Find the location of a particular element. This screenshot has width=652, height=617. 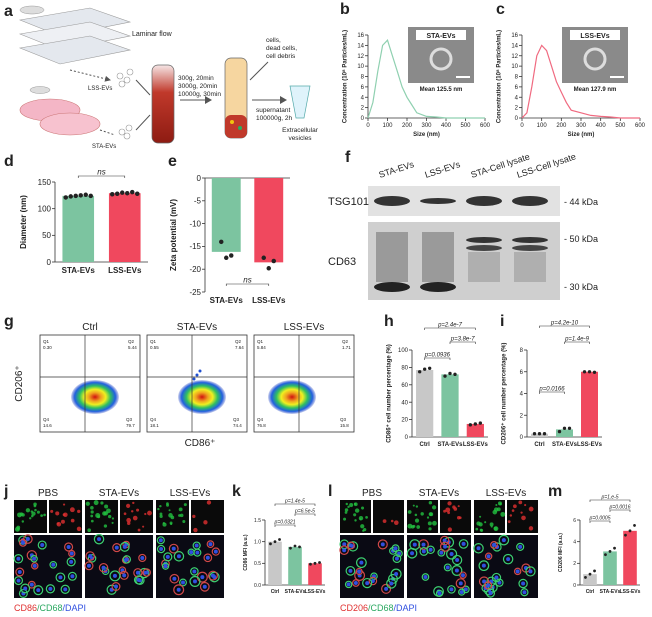

x-tick-label: 300 is located at coordinates (581, 126).